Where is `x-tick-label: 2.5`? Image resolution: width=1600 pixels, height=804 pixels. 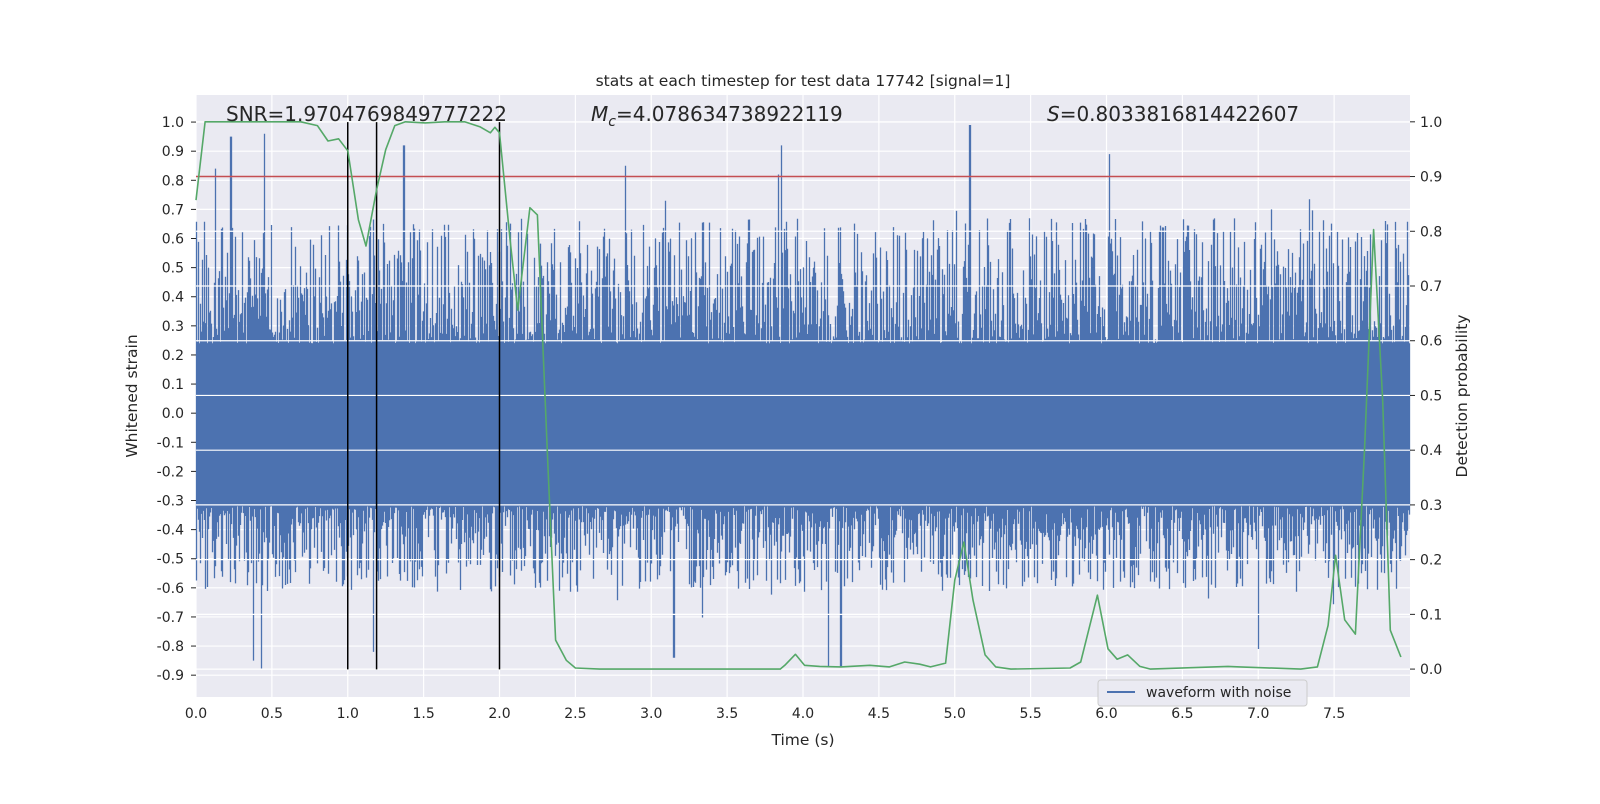 x-tick-label: 2.5 is located at coordinates (575, 714).